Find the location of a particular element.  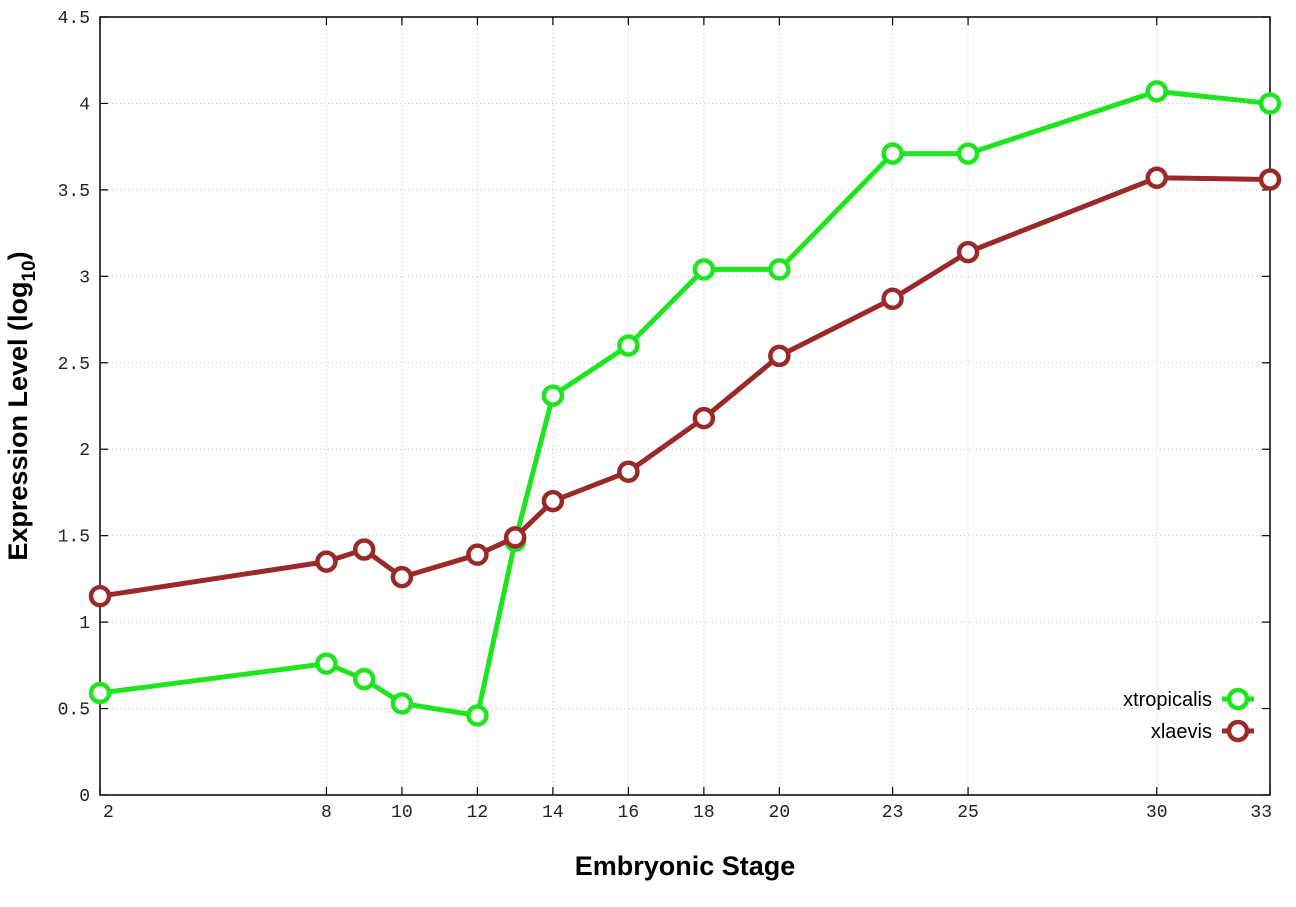

x-axis-title: Embryonic Stage is located at coordinates (685, 866).